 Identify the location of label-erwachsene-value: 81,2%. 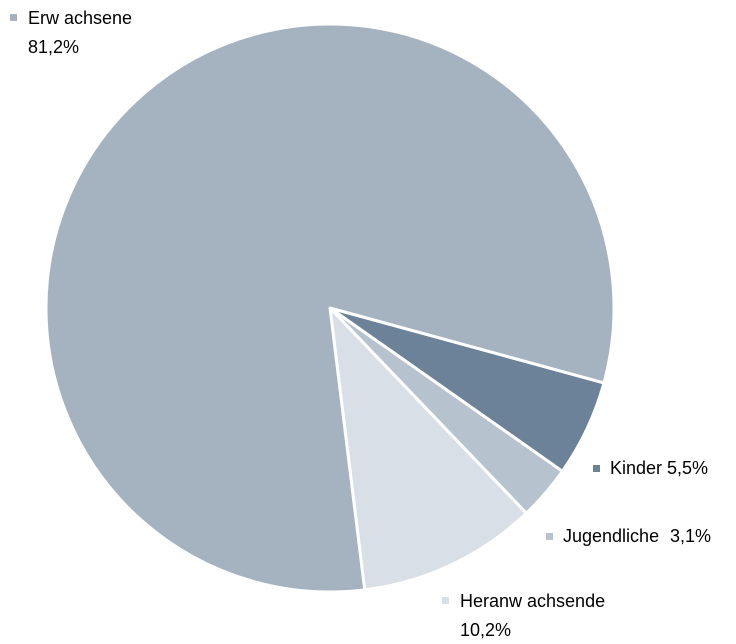
(53, 47).